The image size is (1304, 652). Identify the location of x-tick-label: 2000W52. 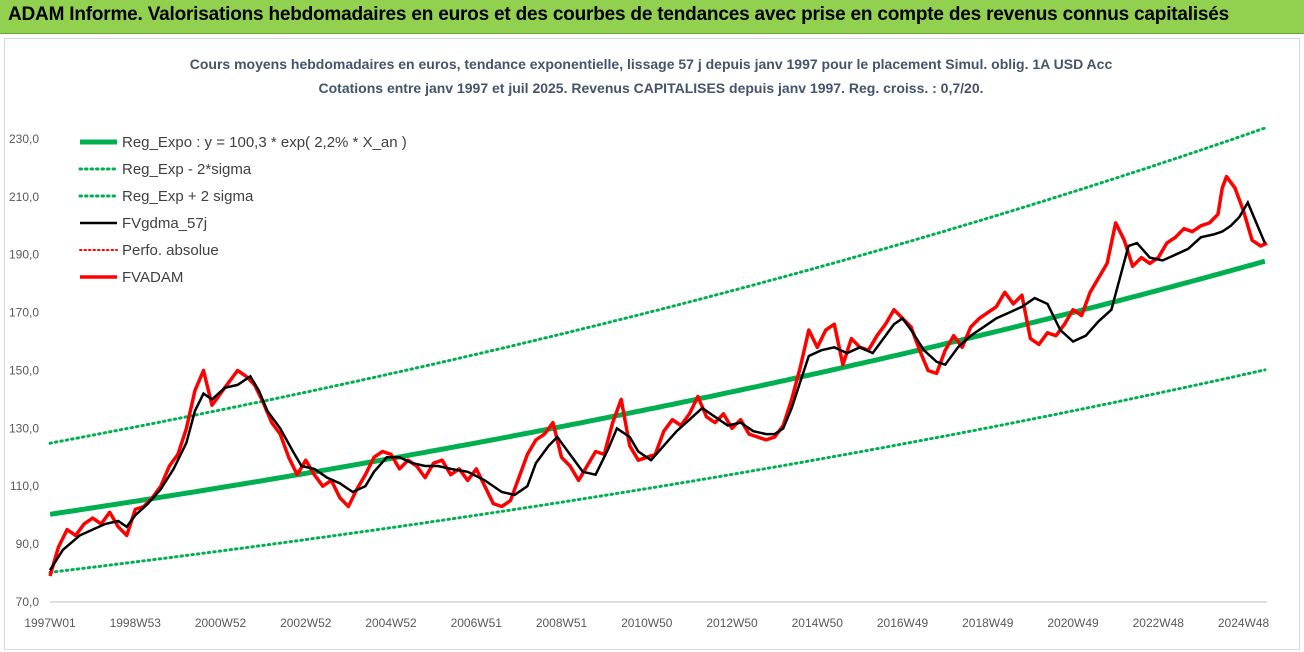
(221, 623).